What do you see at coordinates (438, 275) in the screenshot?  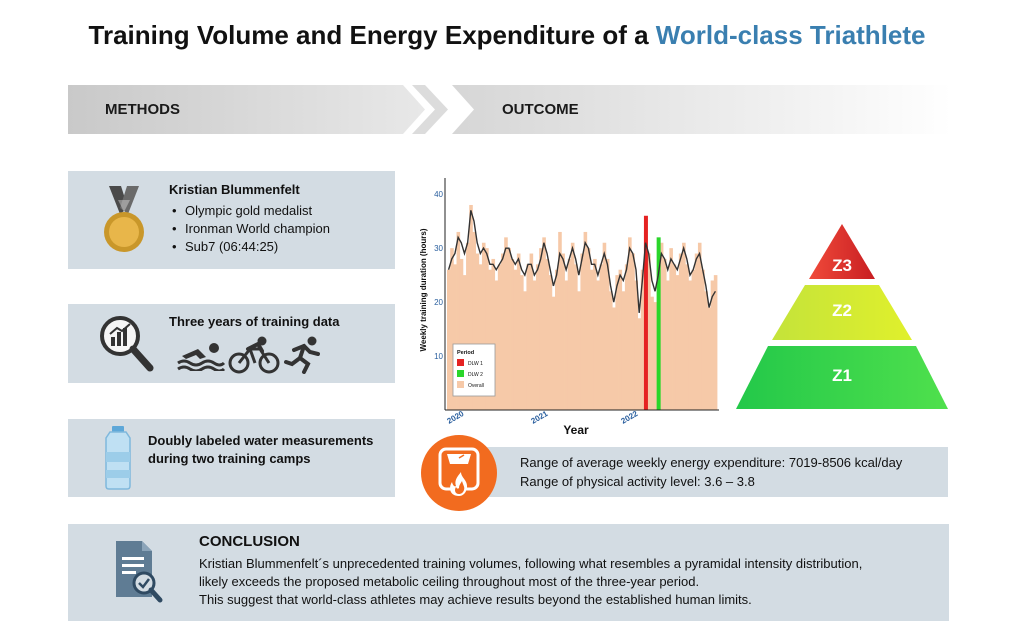 I see `y-ticks: 10 20 30 40` at bounding box center [438, 275].